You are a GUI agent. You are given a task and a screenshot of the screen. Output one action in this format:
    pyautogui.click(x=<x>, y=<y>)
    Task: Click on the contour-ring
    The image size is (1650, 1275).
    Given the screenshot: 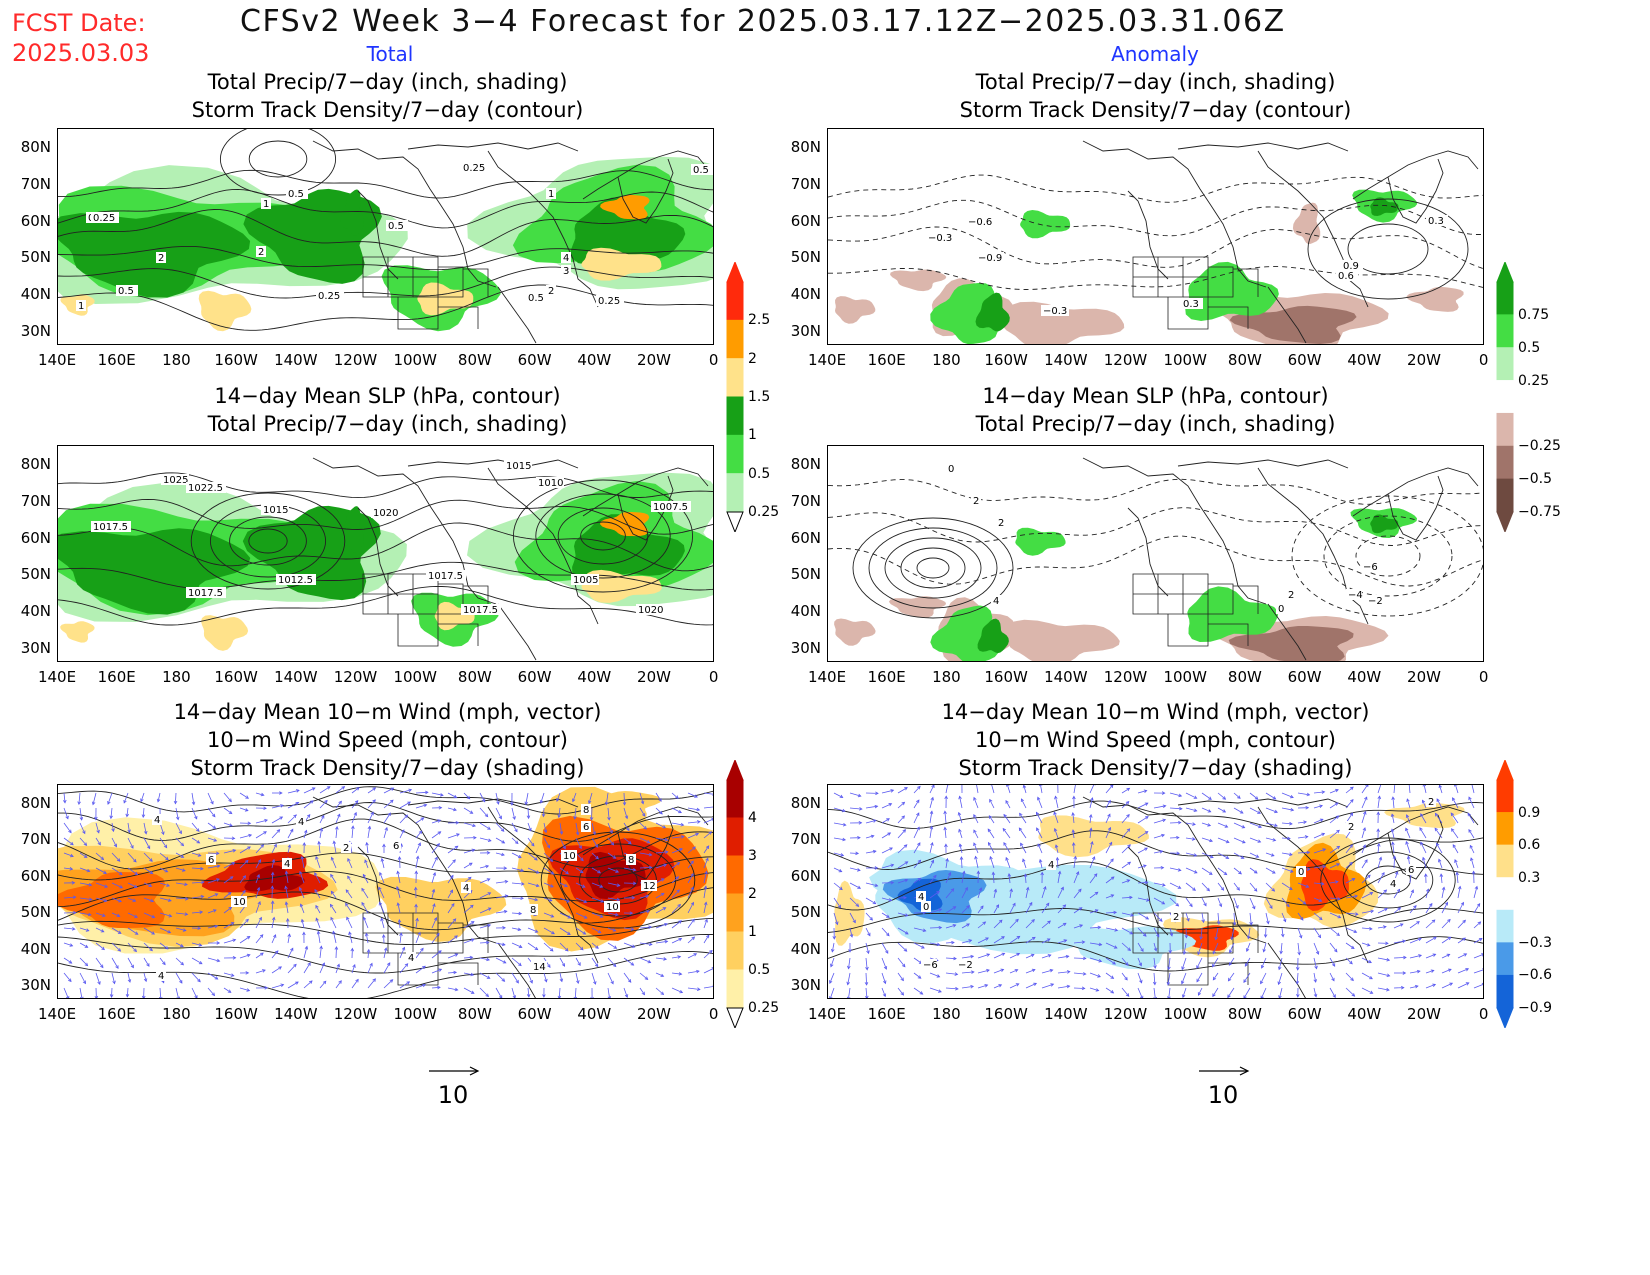 What is the action you would take?
    pyautogui.click(x=618, y=880)
    